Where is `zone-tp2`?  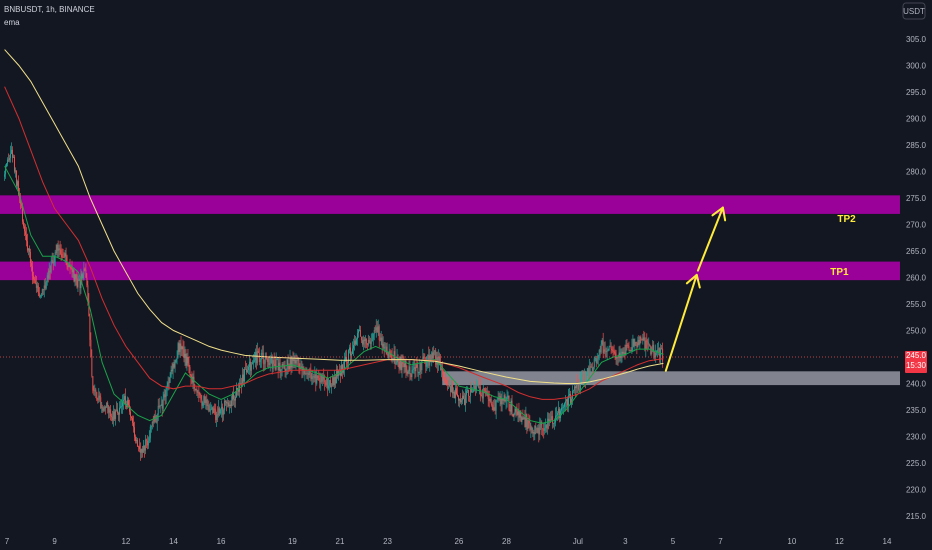
zone-tp2 is located at coordinates (450, 204).